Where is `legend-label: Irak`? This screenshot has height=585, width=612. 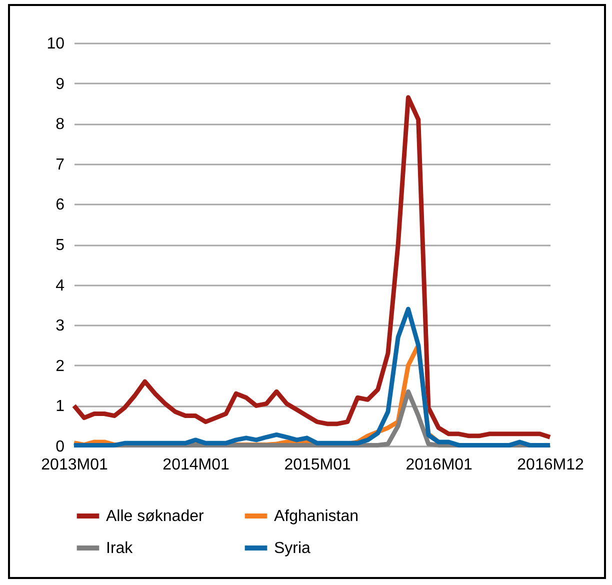 legend-label: Irak is located at coordinates (120, 548).